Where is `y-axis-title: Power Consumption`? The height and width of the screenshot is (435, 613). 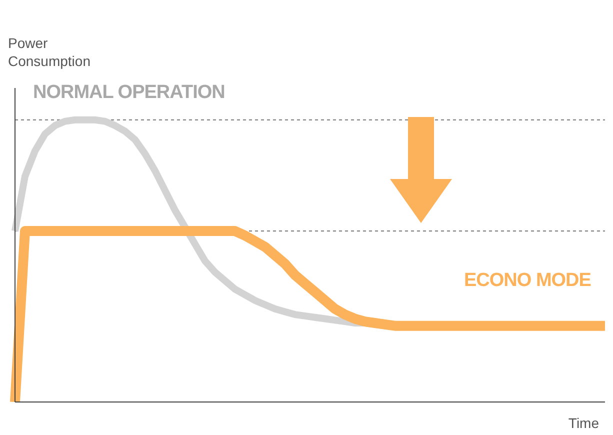
y-axis-title: Power Consumption is located at coordinates (50, 52).